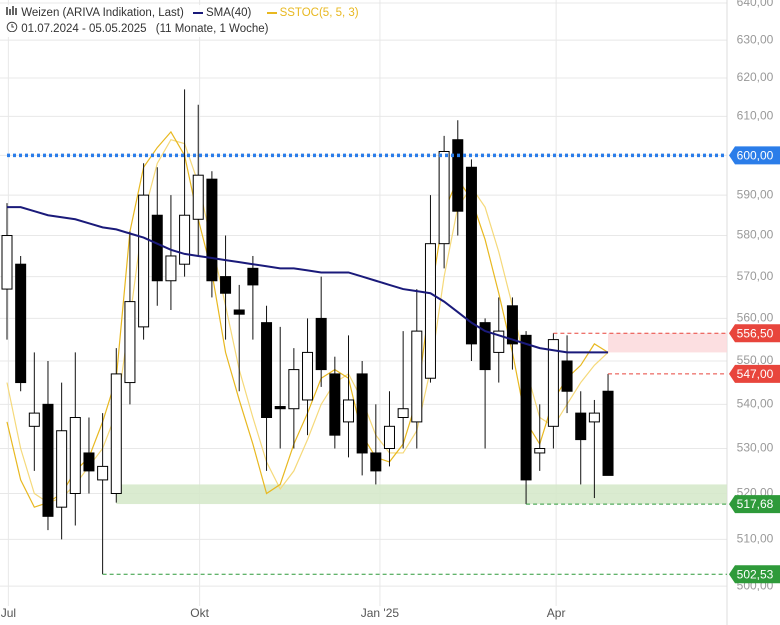 This screenshot has width=780, height=625. Describe the element at coordinates (755, 77) in the screenshot. I see `y-tick-label: 620,00` at that location.